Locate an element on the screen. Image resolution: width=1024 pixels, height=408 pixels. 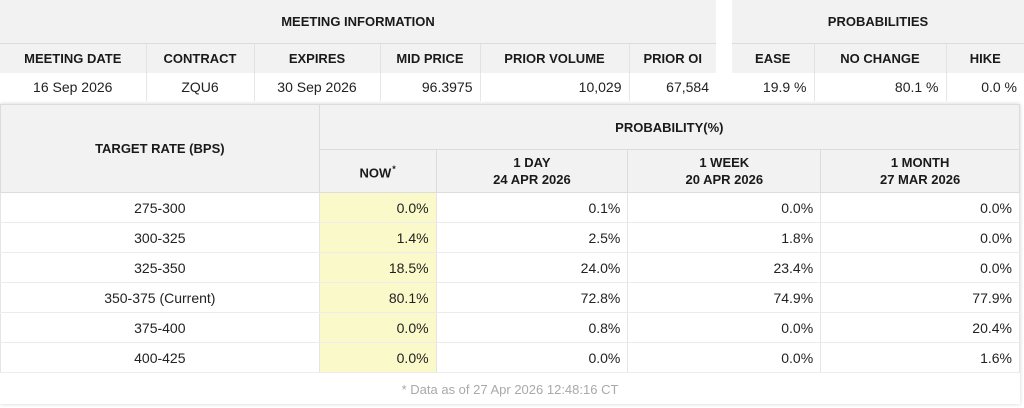
expires-header: EXPIRES is located at coordinates (316, 58).